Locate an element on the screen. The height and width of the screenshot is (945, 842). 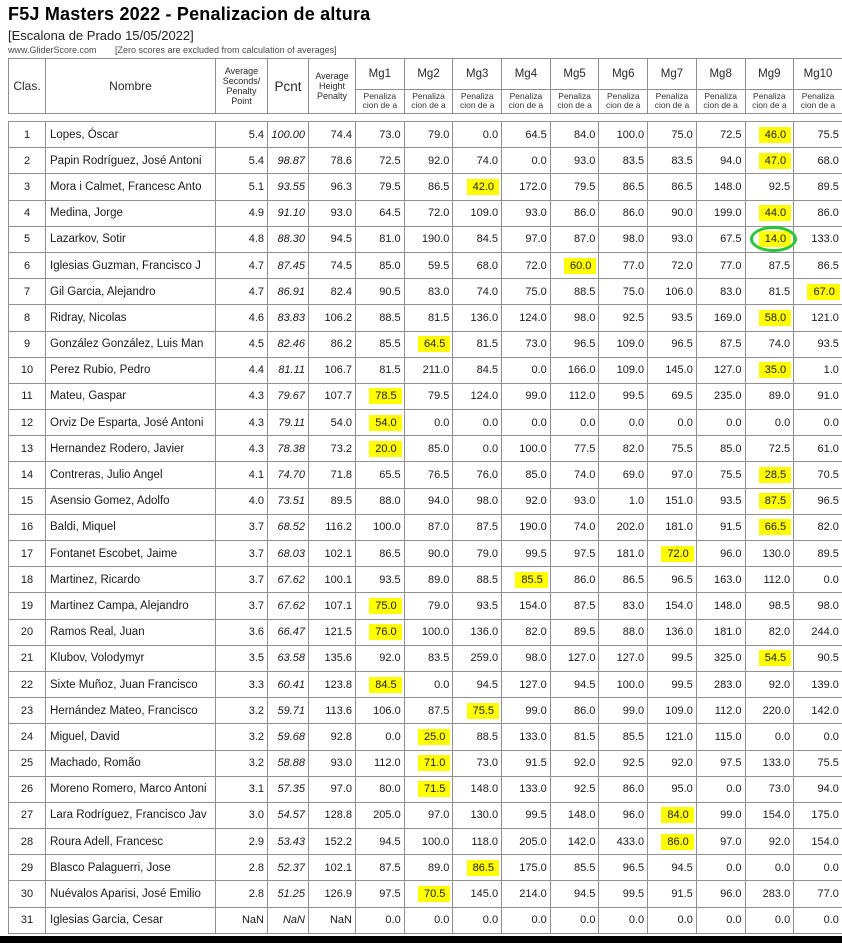
col-header-avg-height: Average Height Penalty is located at coordinates (332, 86).